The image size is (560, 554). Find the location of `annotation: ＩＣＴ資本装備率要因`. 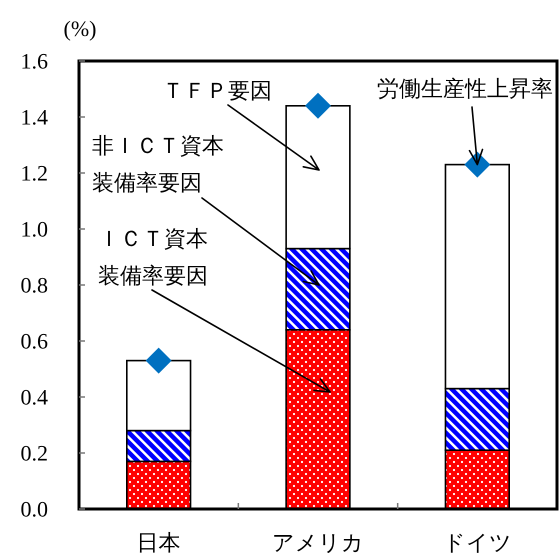

annotation: ＩＣＴ資本装備率要因 is located at coordinates (153, 257).